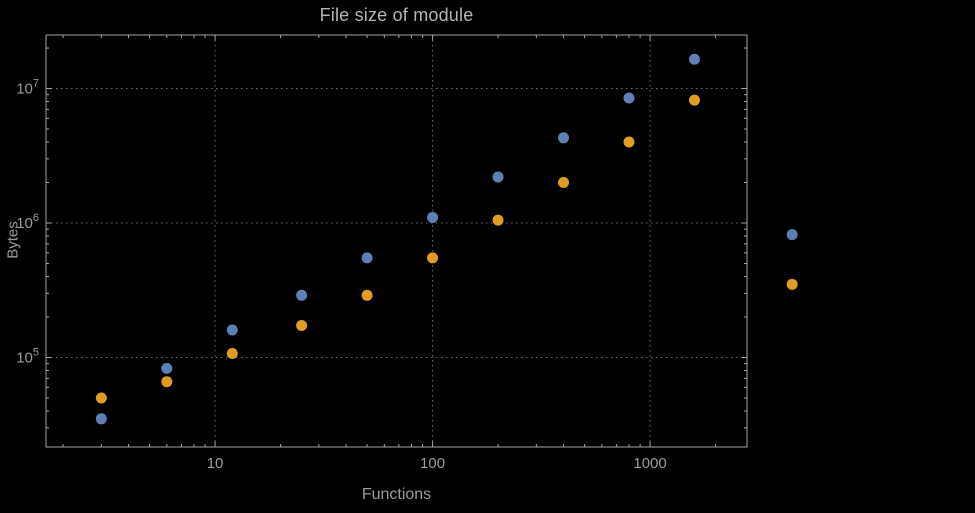 Image resolution: width=975 pixels, height=513 pixels. Describe the element at coordinates (215, 463) in the screenshot. I see `x-tick-label: 10` at that location.